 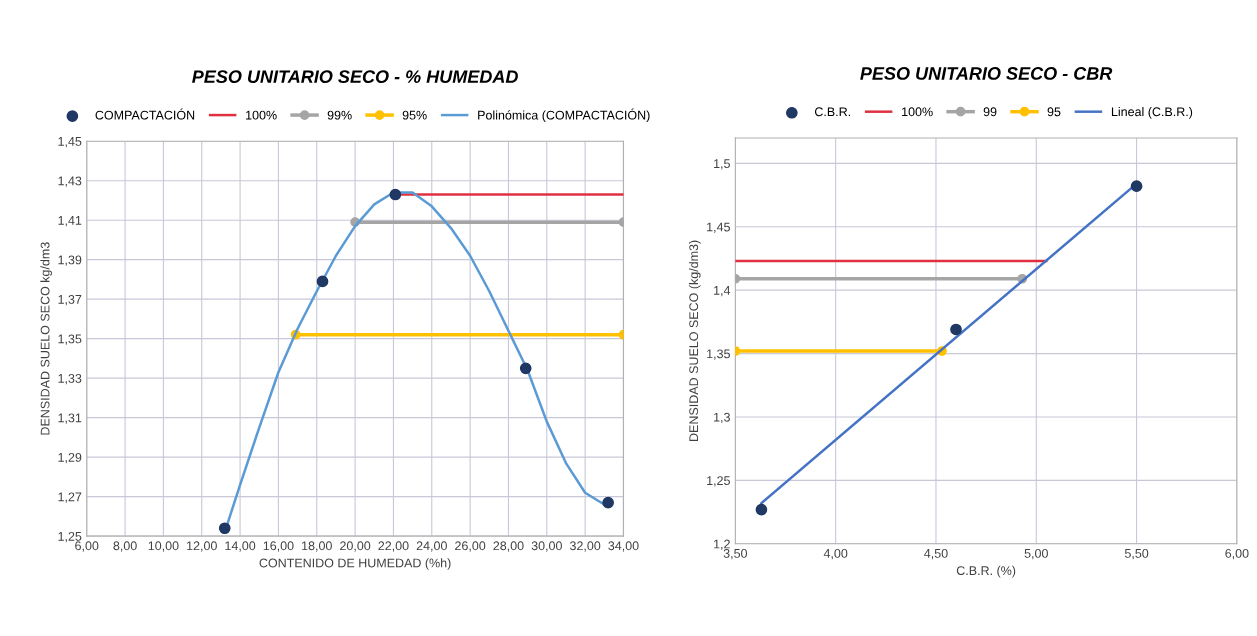 What do you see at coordinates (70, 221) in the screenshot?
I see `y-tick-label: 1,41` at bounding box center [70, 221].